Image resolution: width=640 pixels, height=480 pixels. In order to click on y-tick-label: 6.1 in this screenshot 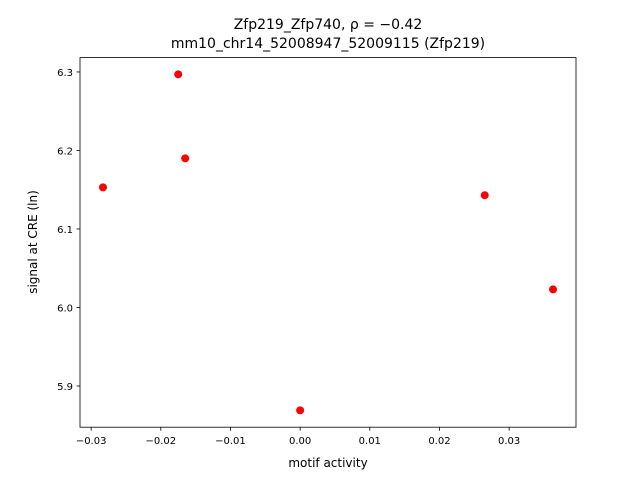, I will do `click(65, 230)`.